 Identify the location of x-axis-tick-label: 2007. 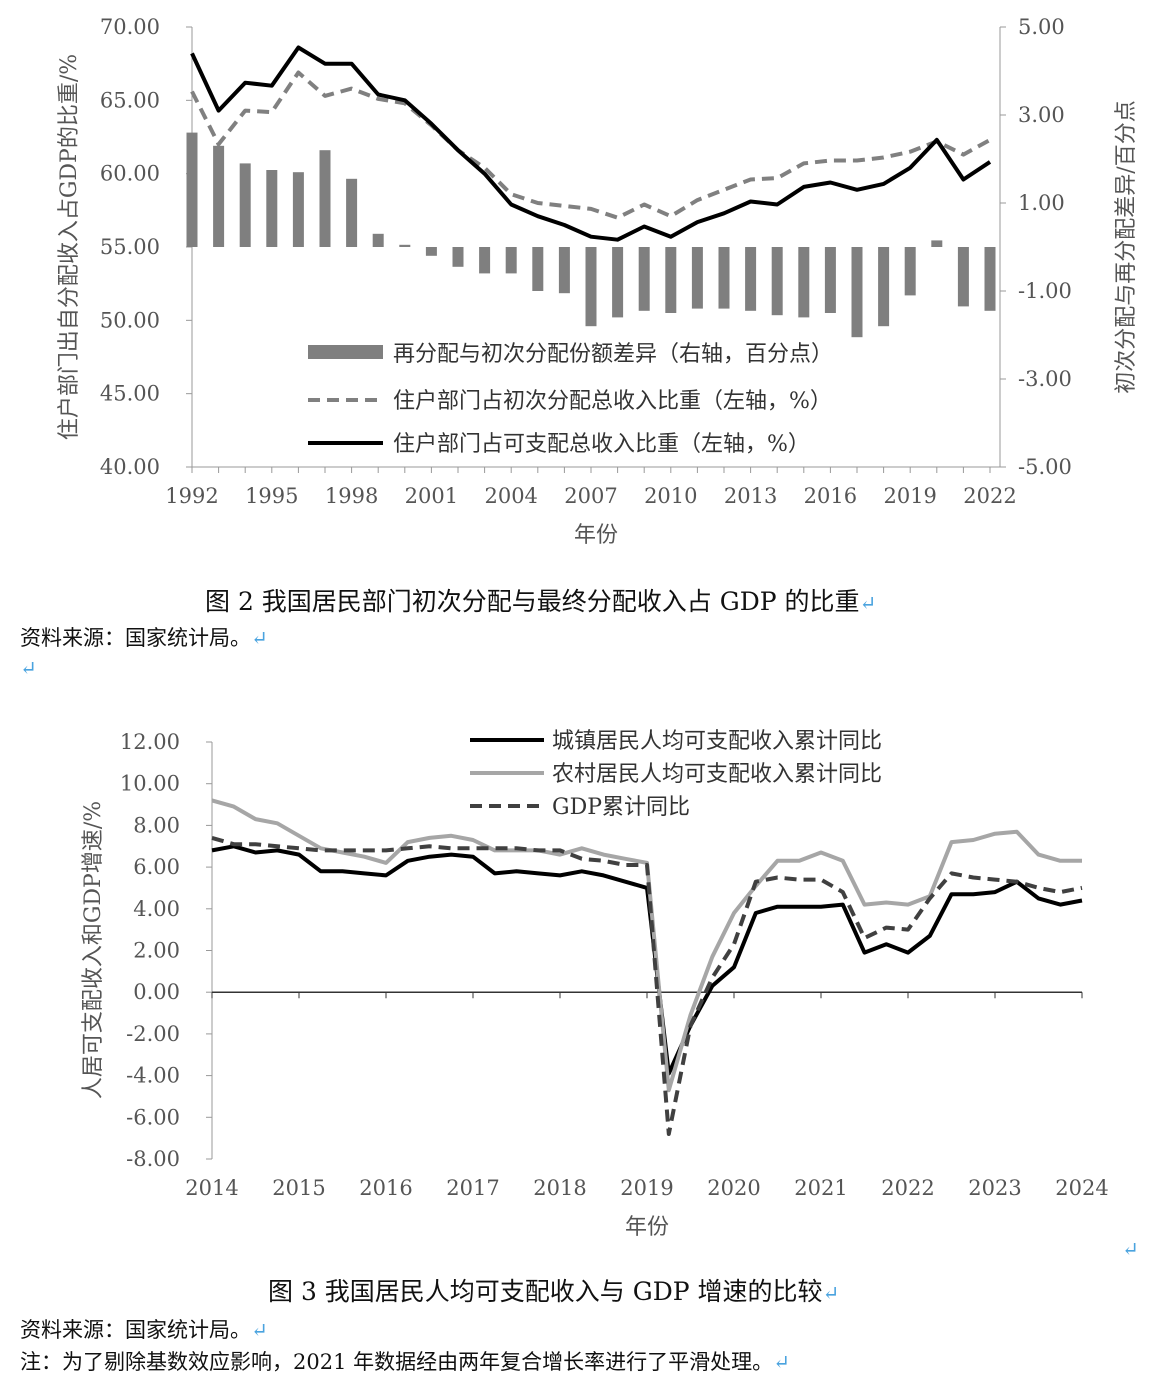
(590, 496).